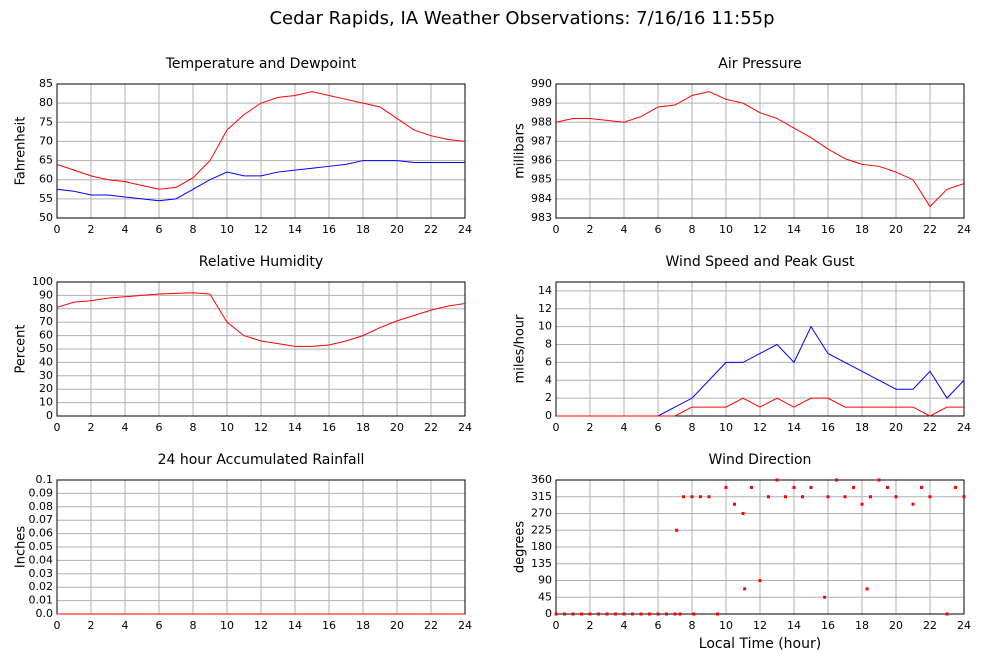  I want to click on y-tick-label: 60, so click(46, 335).